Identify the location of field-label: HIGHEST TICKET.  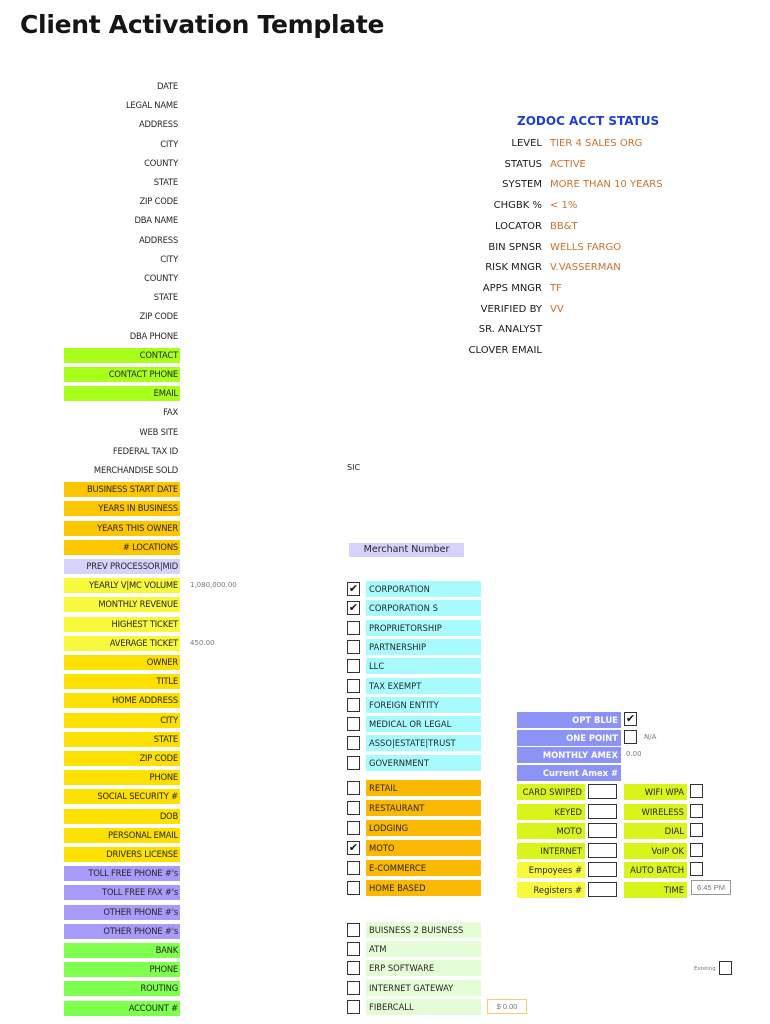
(122, 624).